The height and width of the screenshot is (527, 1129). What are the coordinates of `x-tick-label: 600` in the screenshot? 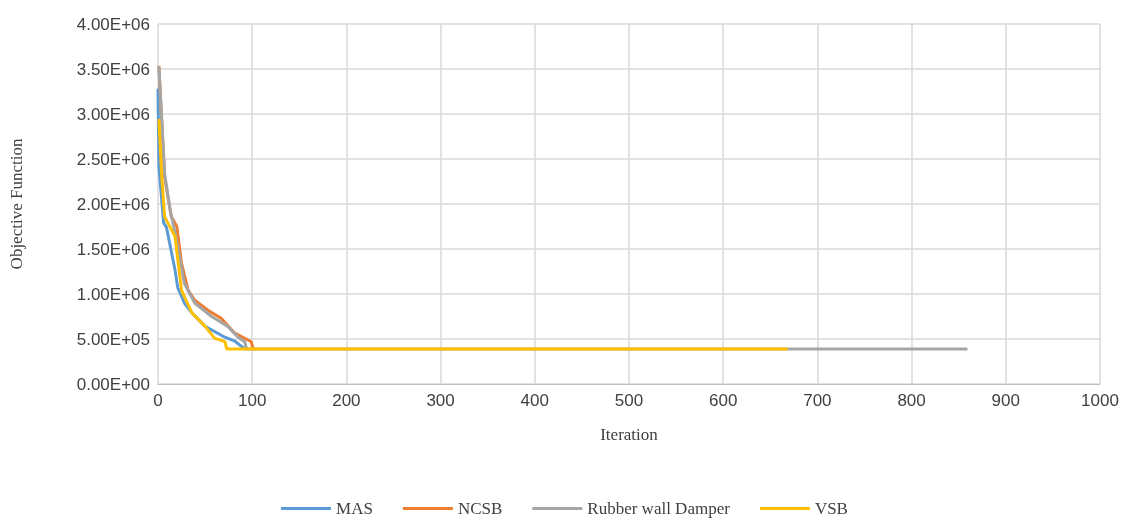 It's located at (723, 400).